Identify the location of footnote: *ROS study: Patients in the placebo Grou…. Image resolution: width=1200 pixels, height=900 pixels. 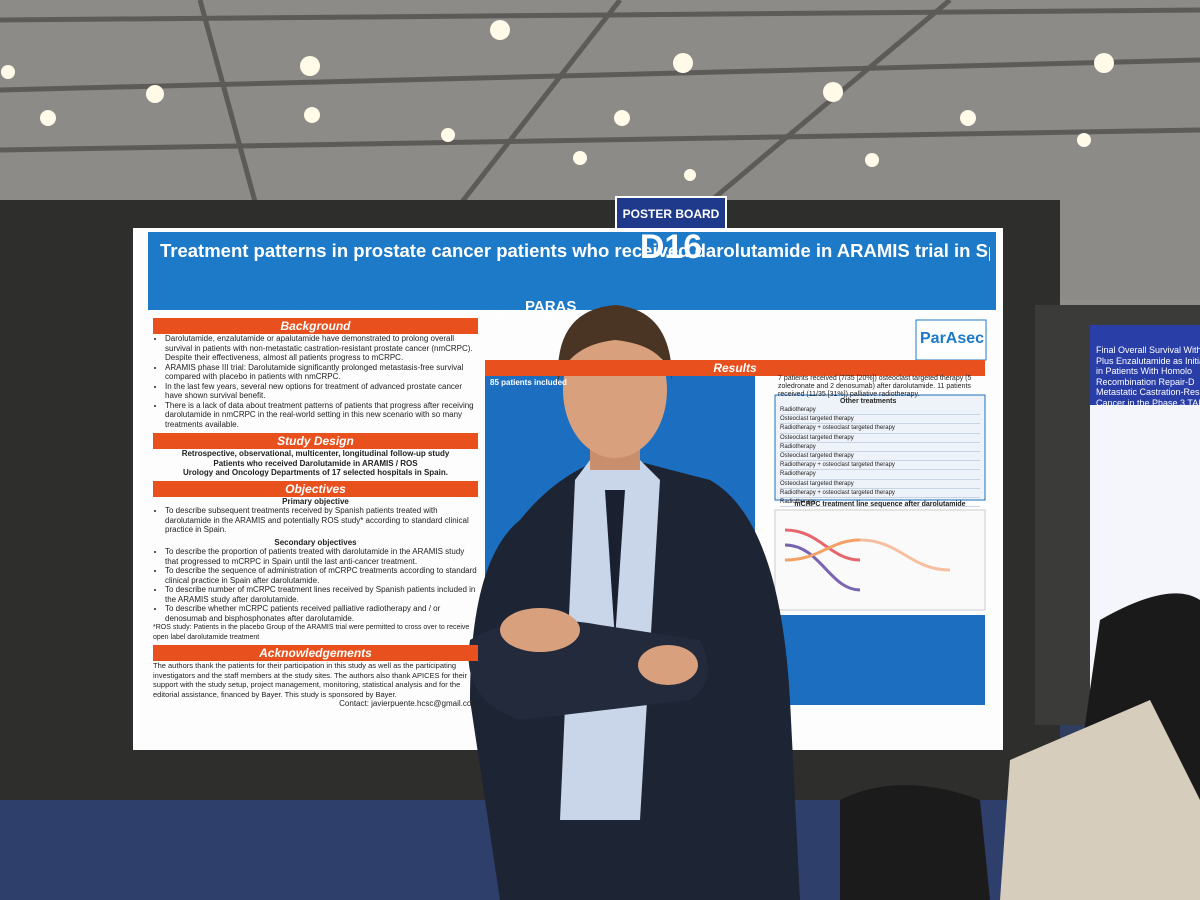
(311, 632).